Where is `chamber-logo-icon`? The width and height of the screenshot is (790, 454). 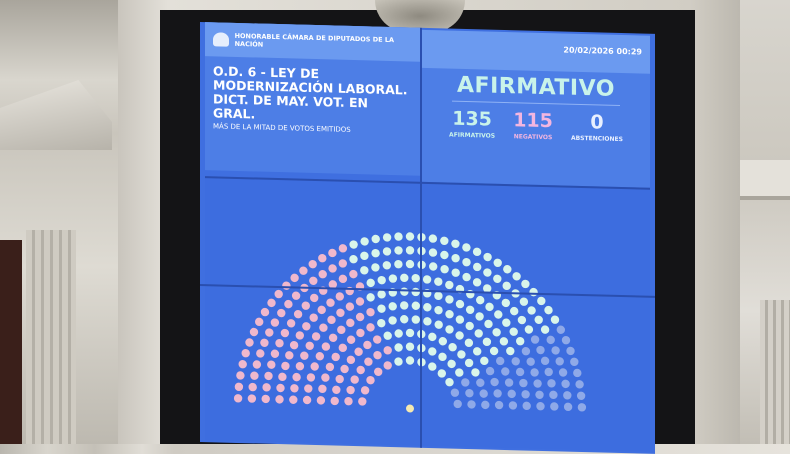 chamber-logo-icon is located at coordinates (221, 39).